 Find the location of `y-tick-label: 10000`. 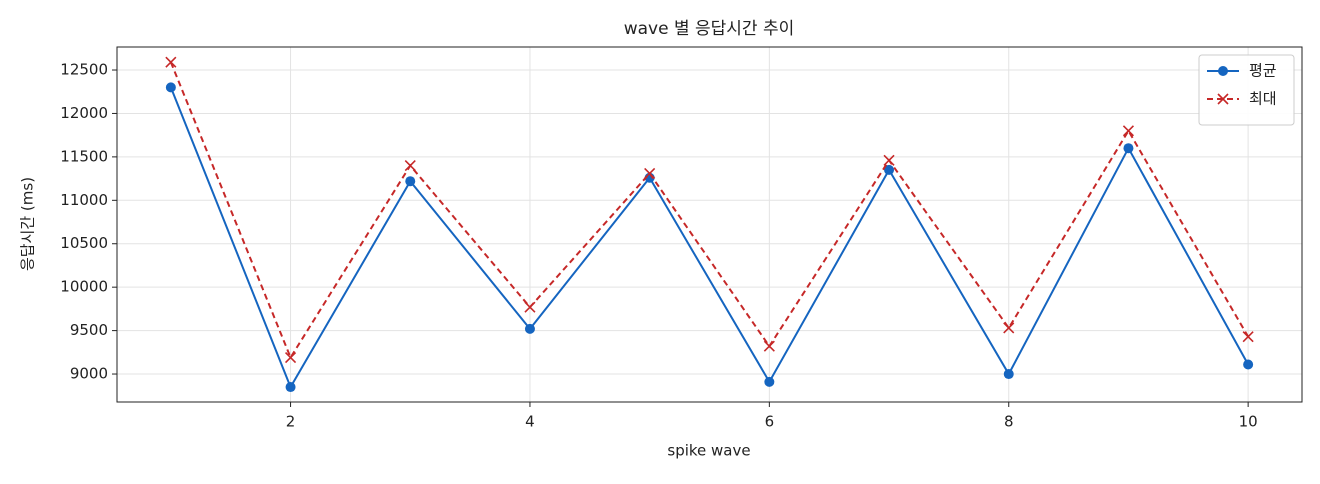

y-tick-label: 10000 is located at coordinates (84, 287).